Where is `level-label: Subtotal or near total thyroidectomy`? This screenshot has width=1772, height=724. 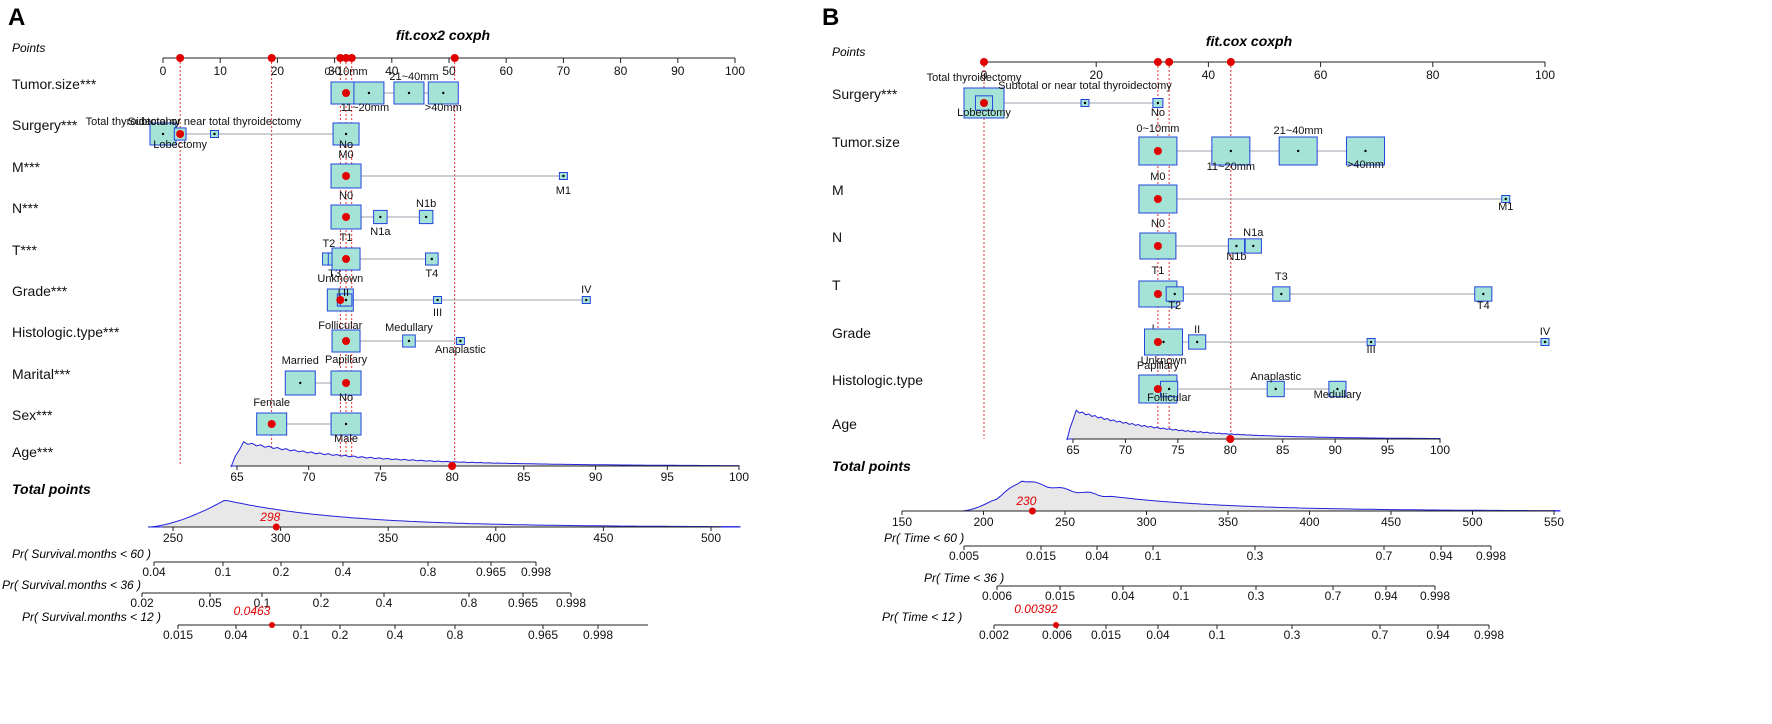
level-label: Subtotal or near total thyroidectomy is located at coordinates (215, 122).